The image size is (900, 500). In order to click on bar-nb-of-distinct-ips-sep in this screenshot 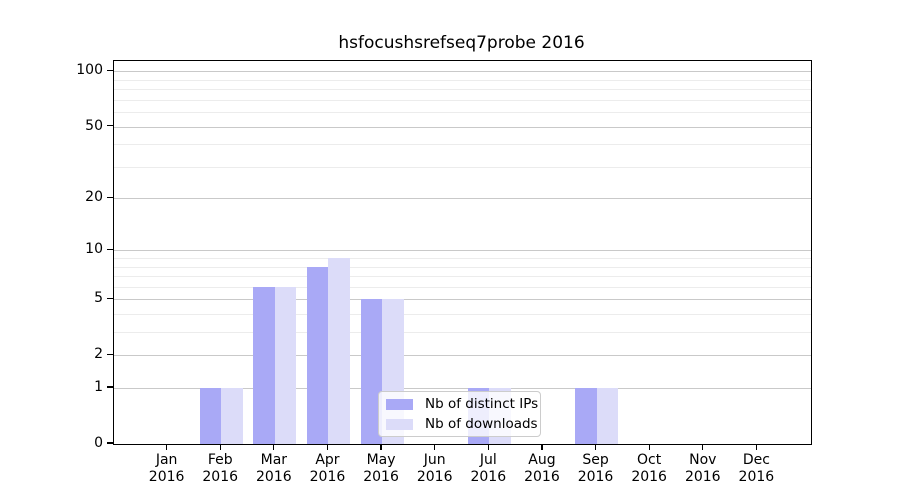, I will do `click(586, 416)`.